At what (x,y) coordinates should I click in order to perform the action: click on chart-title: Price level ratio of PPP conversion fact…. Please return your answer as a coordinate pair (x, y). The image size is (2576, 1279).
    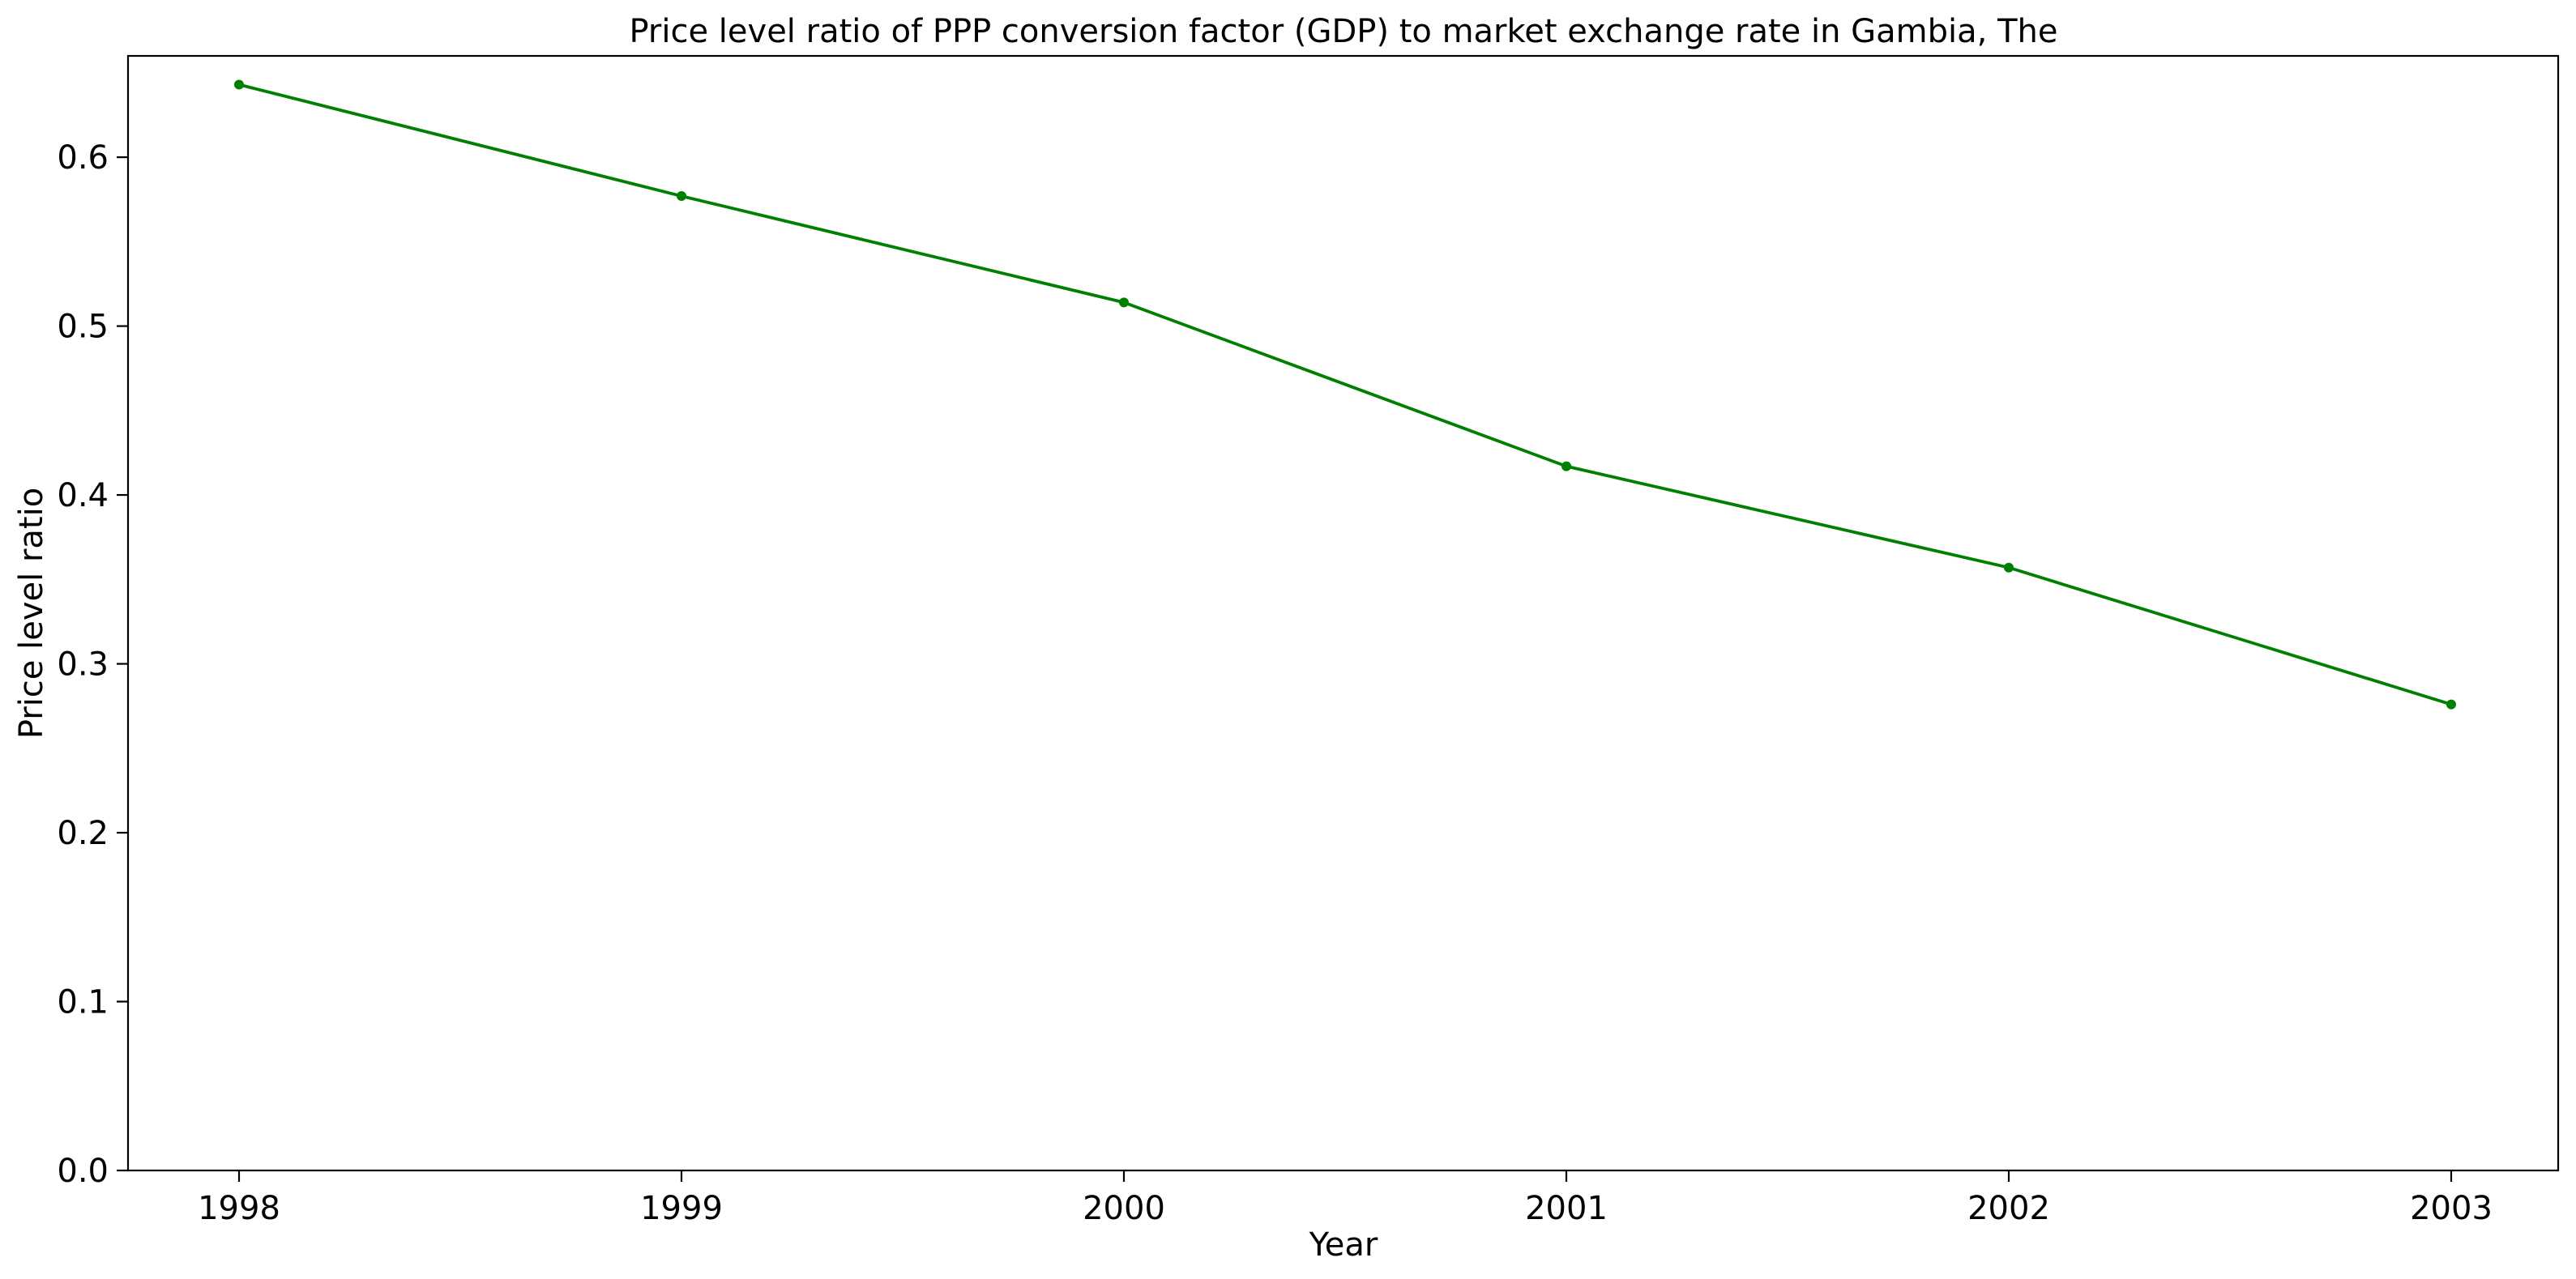
    Looking at the image, I should click on (1344, 31).